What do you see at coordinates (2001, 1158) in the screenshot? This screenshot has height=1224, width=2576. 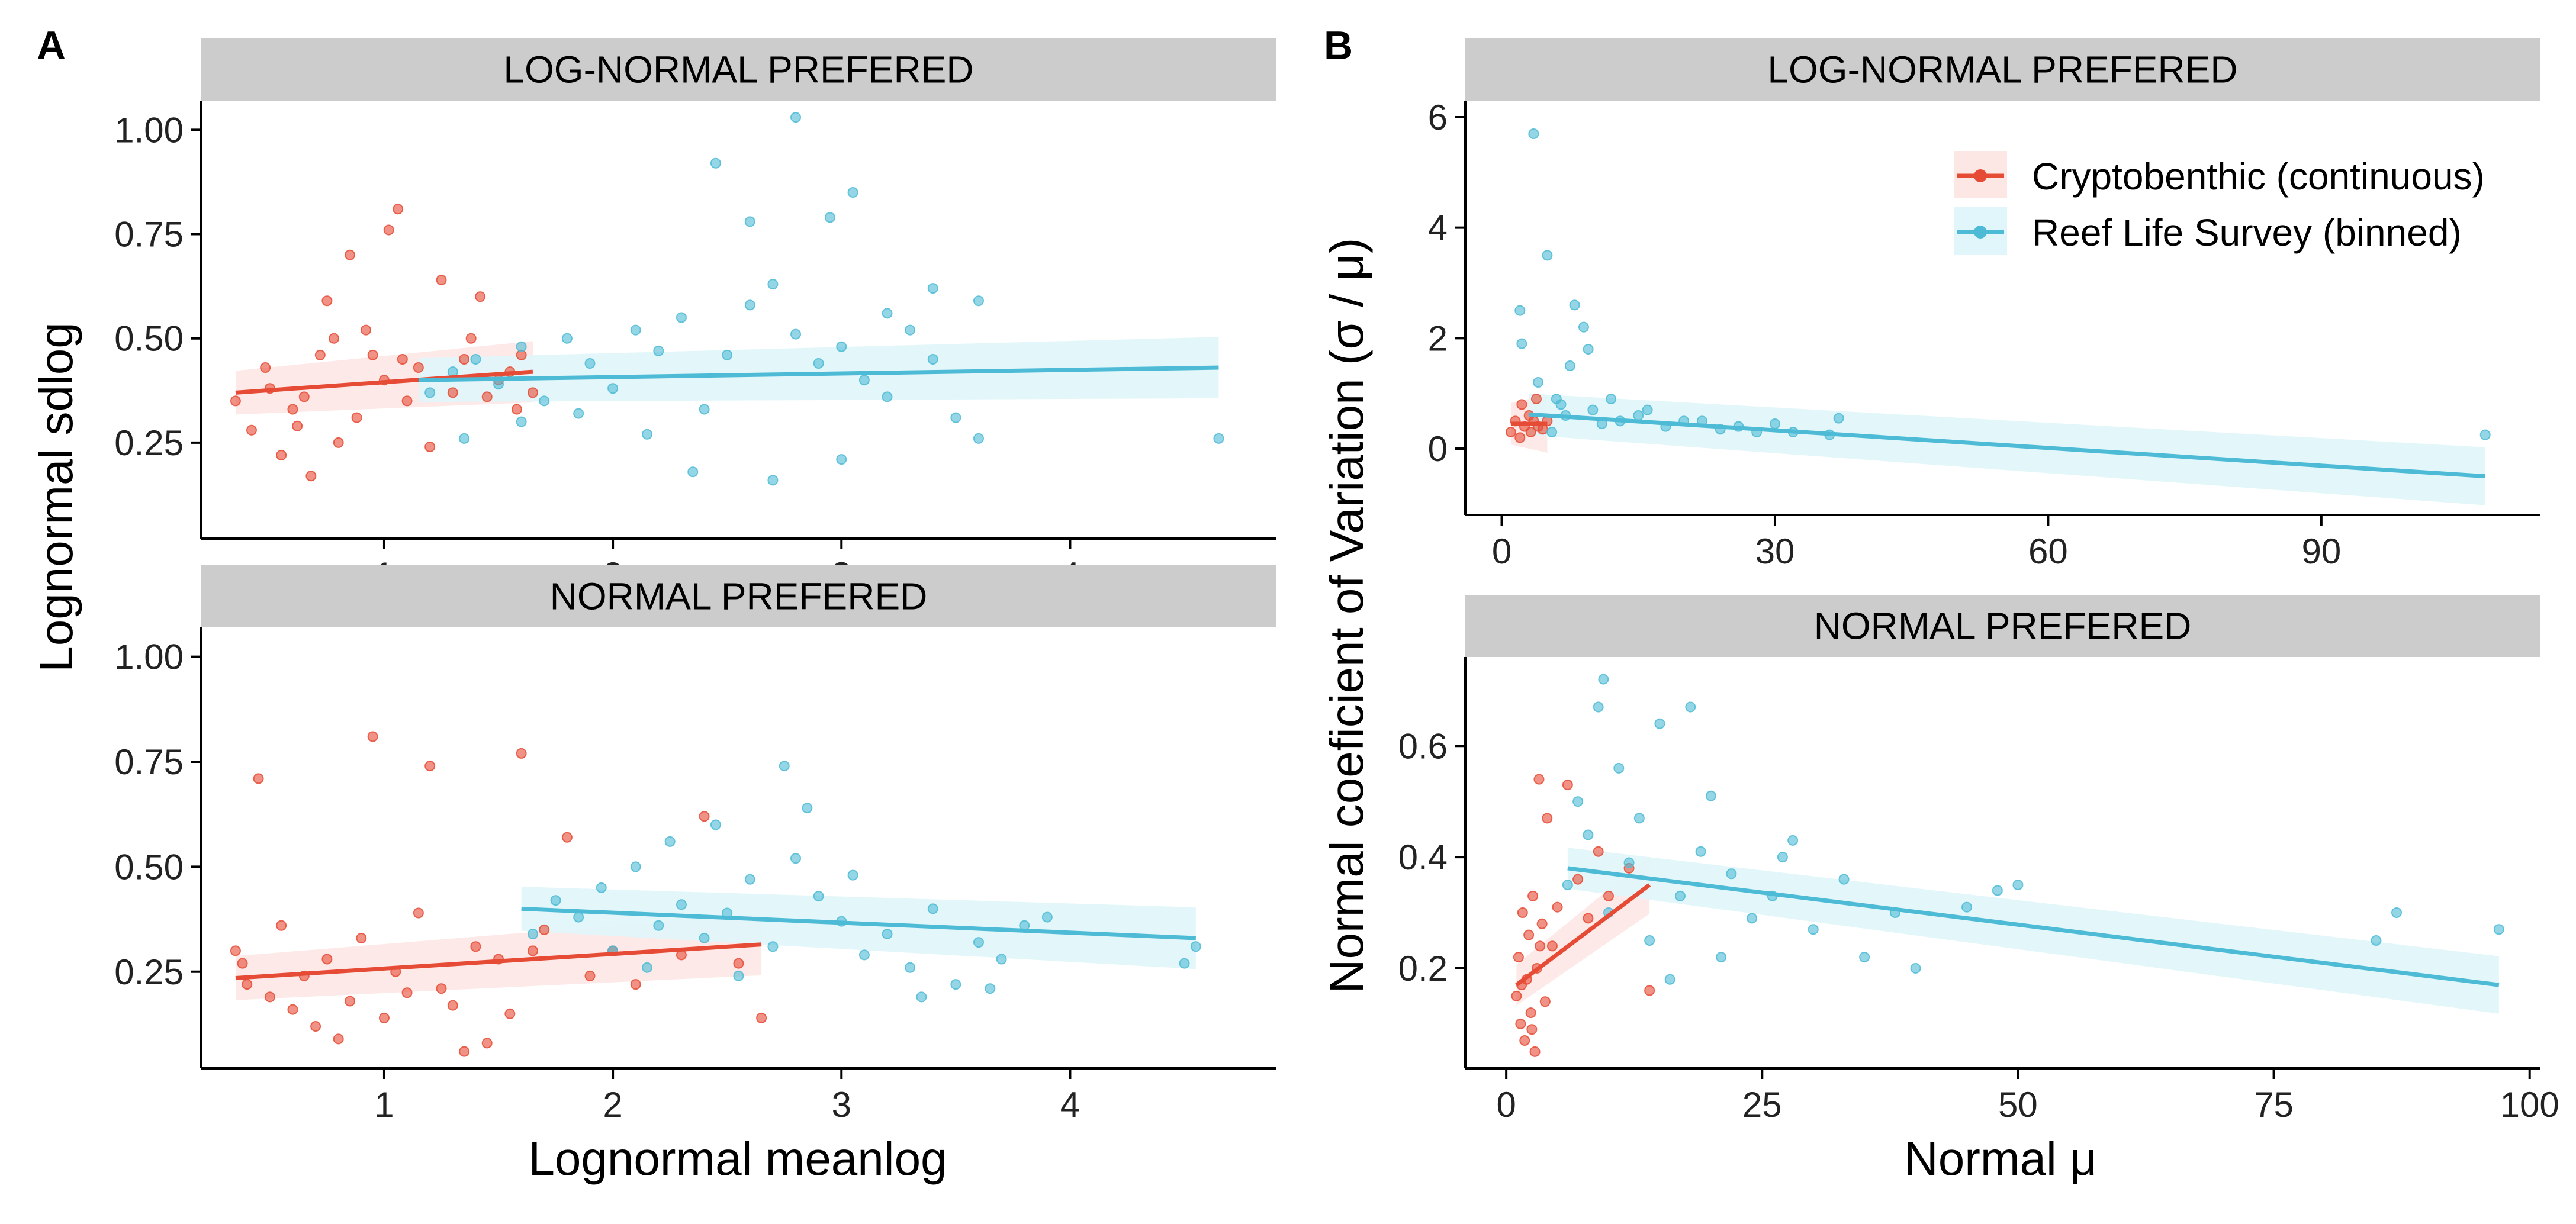 I see `x-axis-title-b: Normal μ` at bounding box center [2001, 1158].